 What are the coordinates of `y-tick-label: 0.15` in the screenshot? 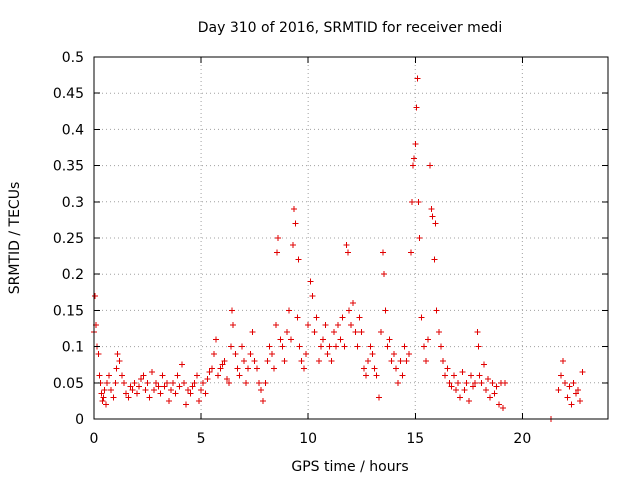 It's located at (68, 311).